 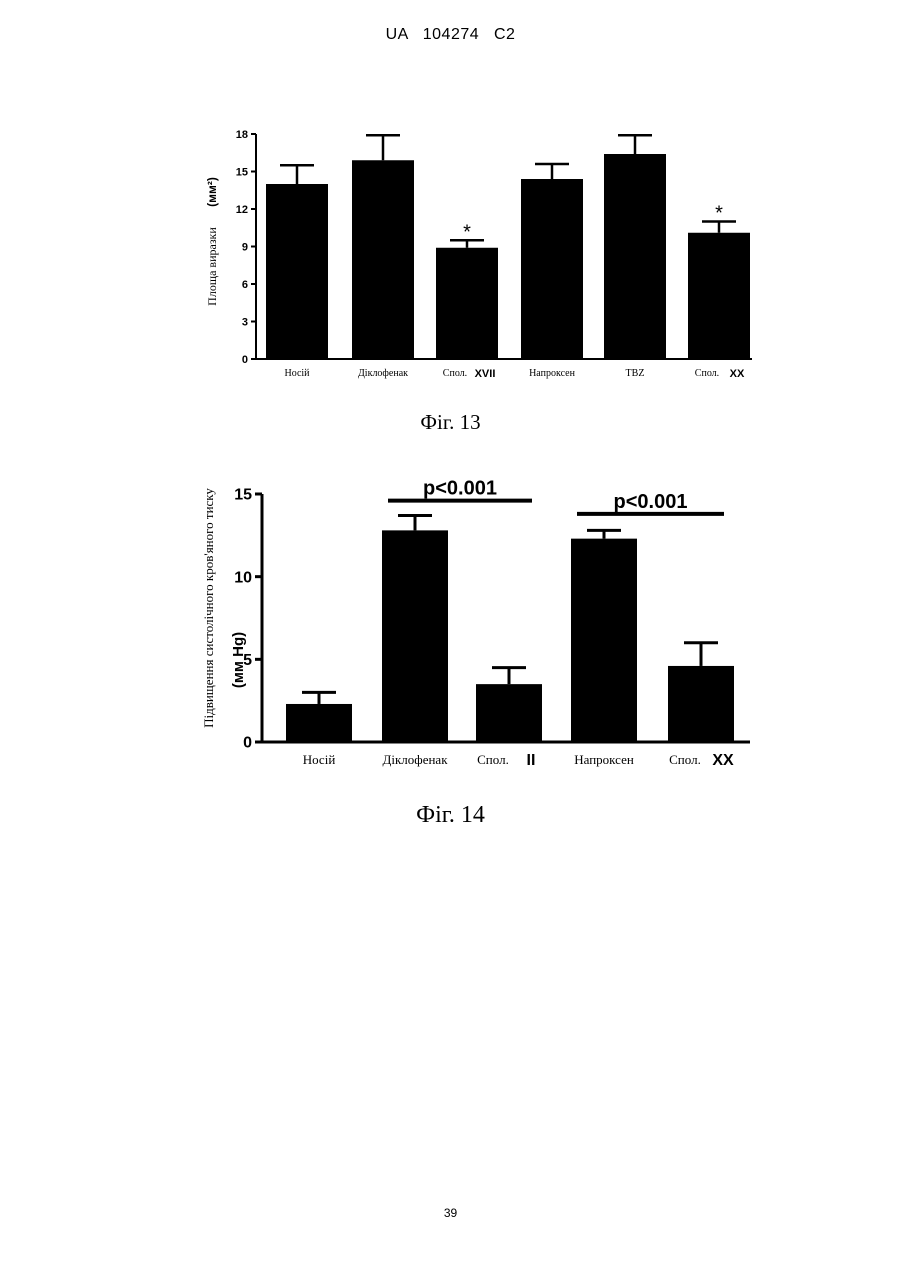 What do you see at coordinates (450, 422) in the screenshot?
I see `figure-13-caption: Фіг. 13` at bounding box center [450, 422].